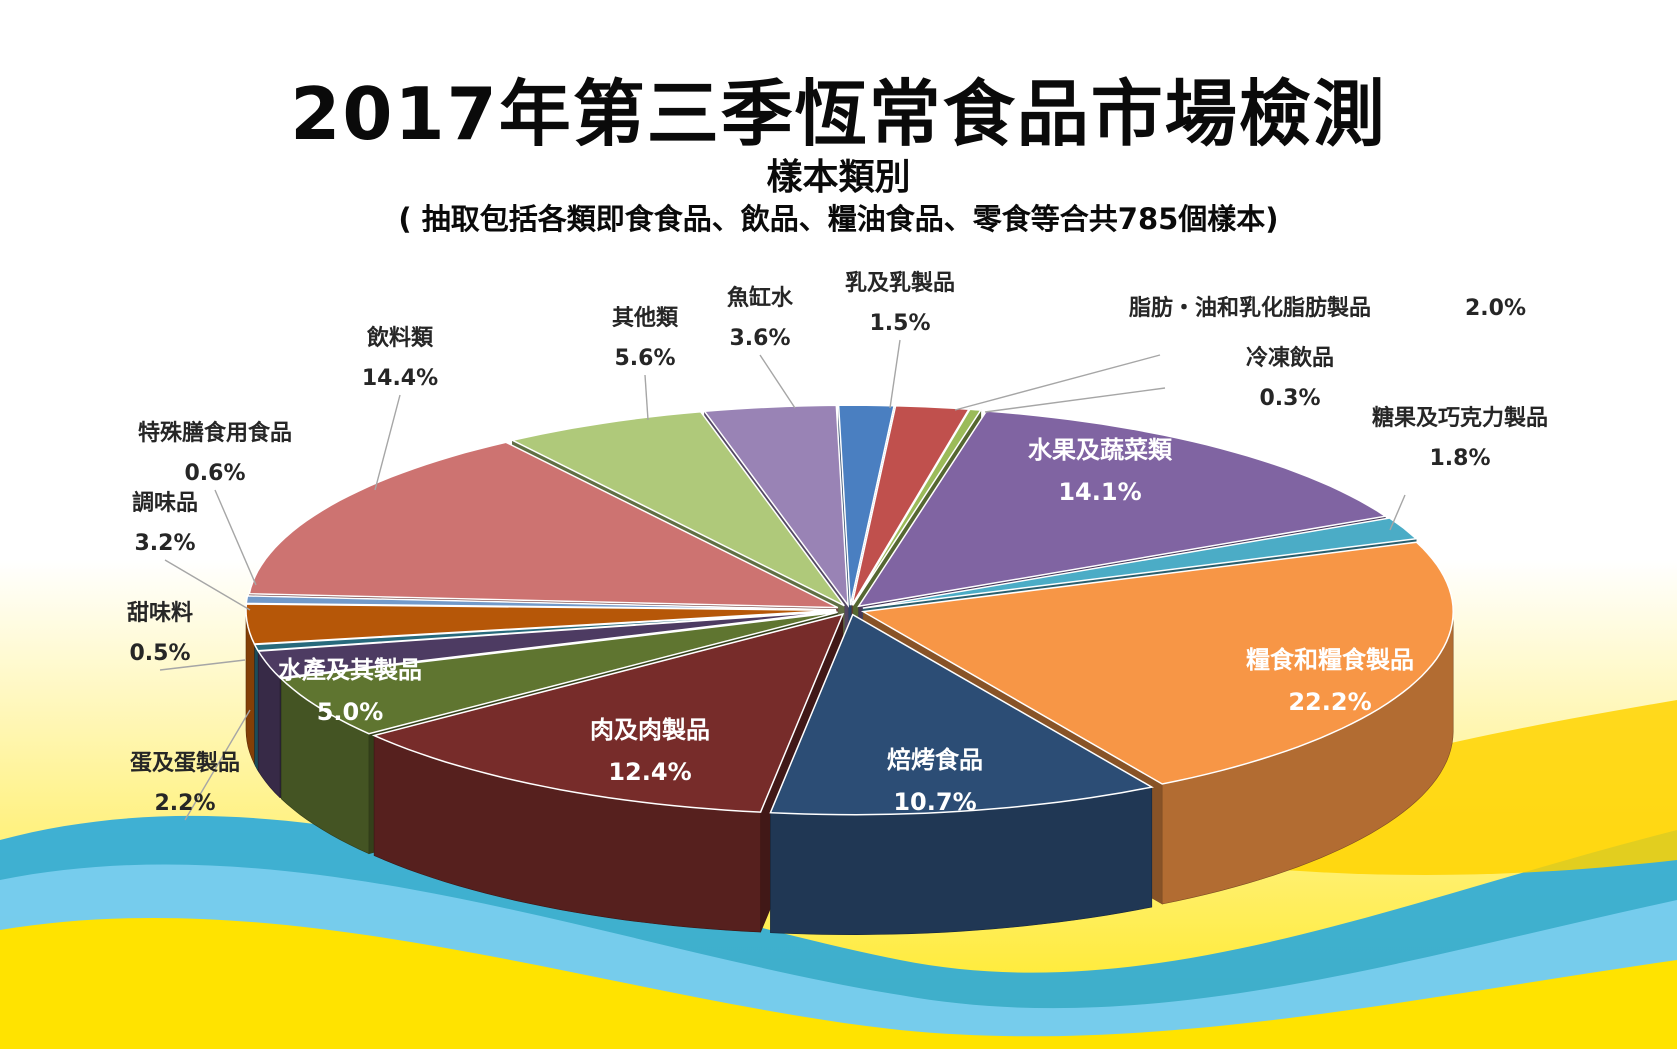  I want to click on slice-9-name: 水產及其製品, so click(350, 670).